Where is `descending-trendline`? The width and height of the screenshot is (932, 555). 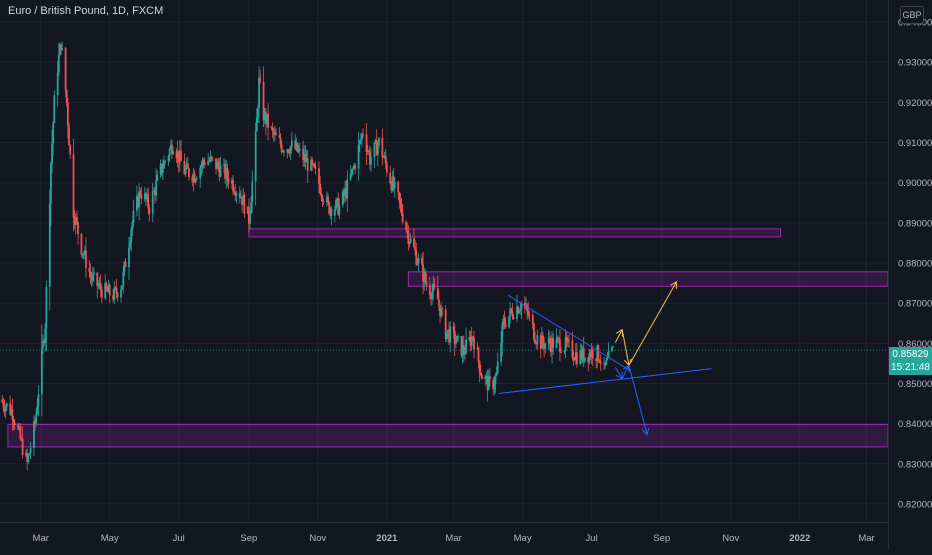
descending-trendline is located at coordinates (569, 333).